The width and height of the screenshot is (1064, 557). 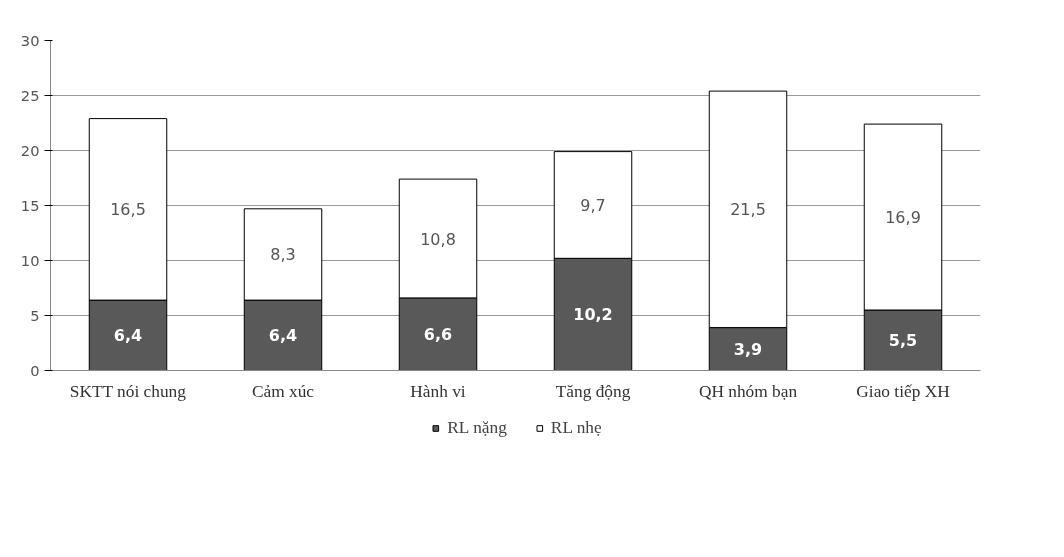 What do you see at coordinates (748, 391) in the screenshot?
I see `x-tick-label: QH nhóm bạn` at bounding box center [748, 391].